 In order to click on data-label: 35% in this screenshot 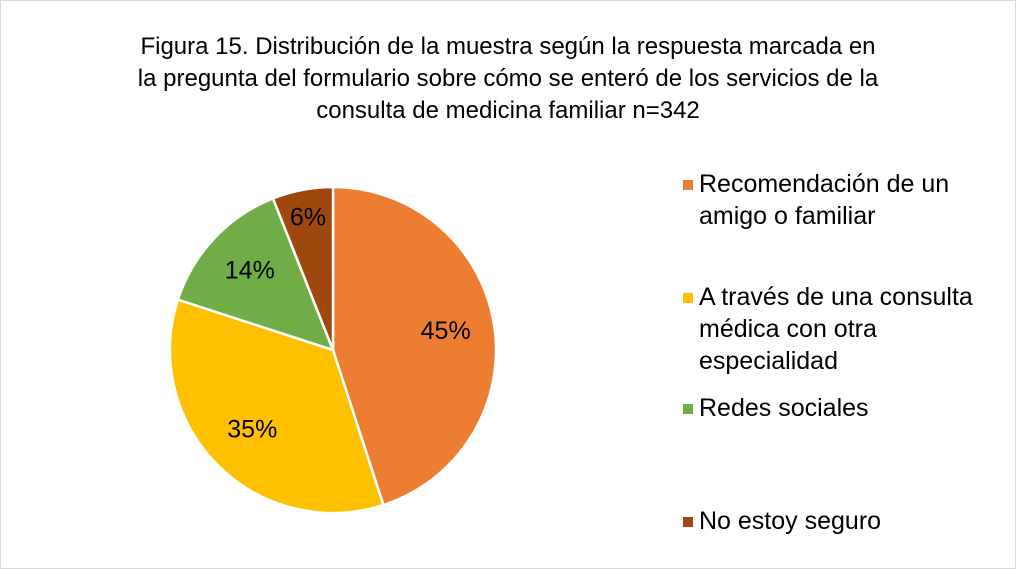, I will do `click(252, 429)`.